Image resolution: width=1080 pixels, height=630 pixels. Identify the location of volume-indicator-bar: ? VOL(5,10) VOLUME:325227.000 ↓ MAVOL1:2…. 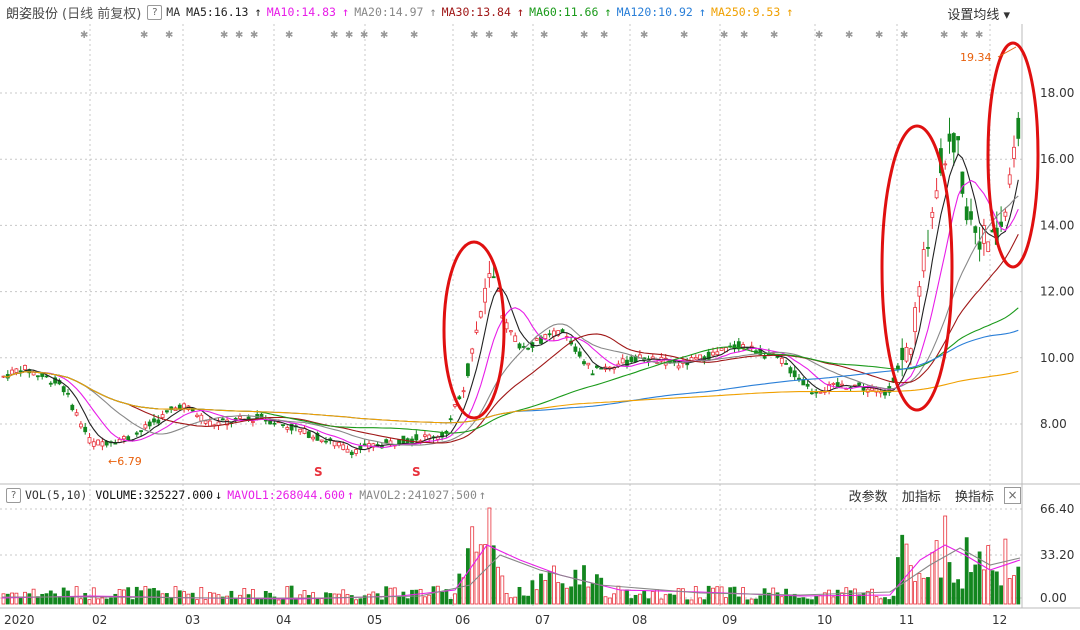
(515, 495).